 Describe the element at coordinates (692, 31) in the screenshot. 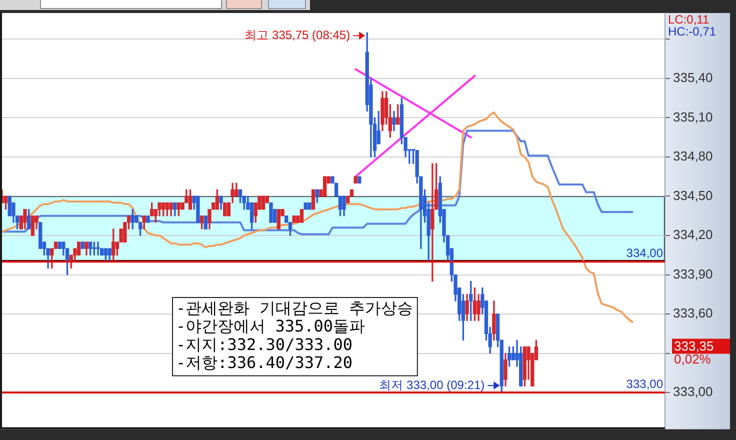

I see `text: HC:-0,71` at that location.